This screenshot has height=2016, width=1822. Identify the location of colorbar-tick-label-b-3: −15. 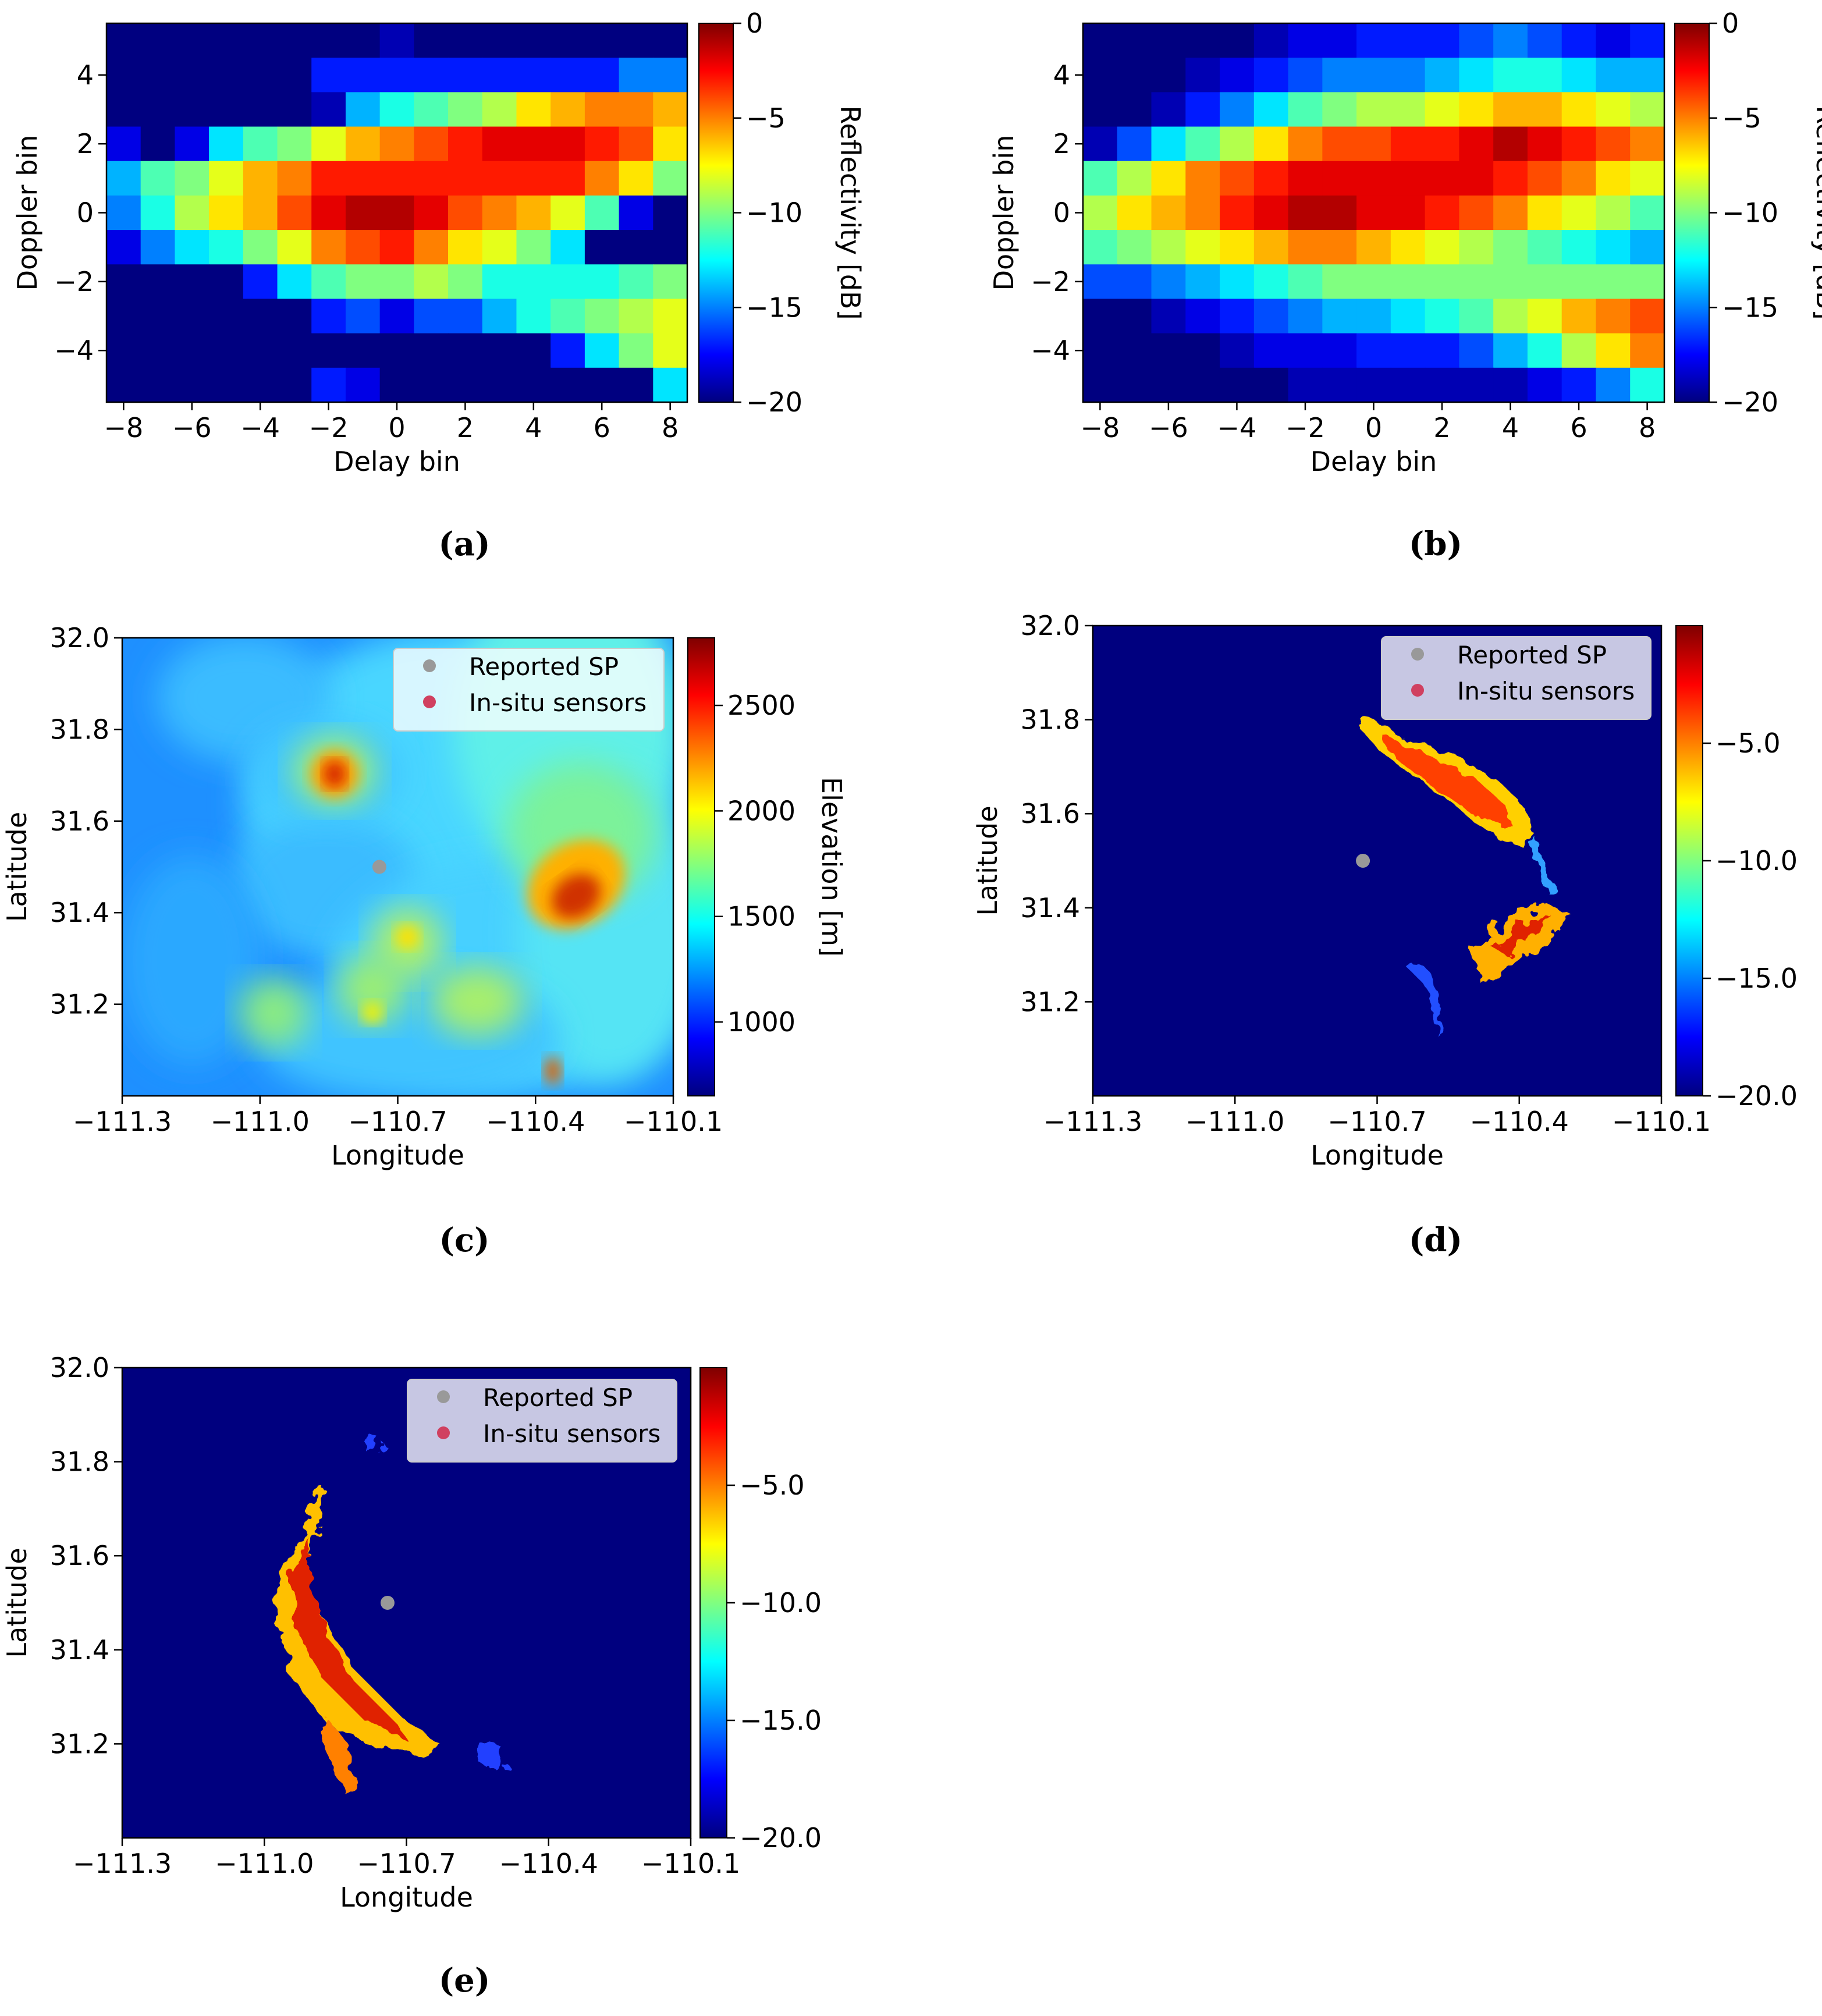
(1750, 307).